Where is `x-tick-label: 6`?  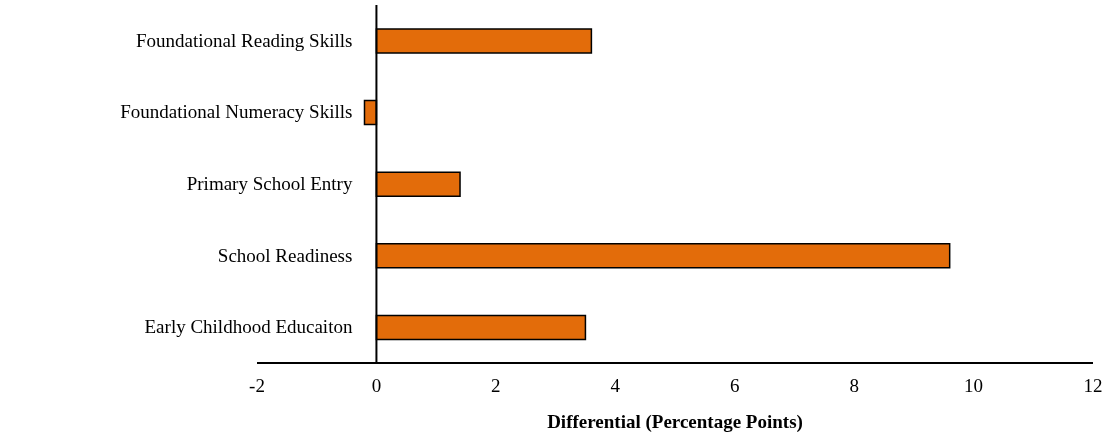 x-tick-label: 6 is located at coordinates (734, 386).